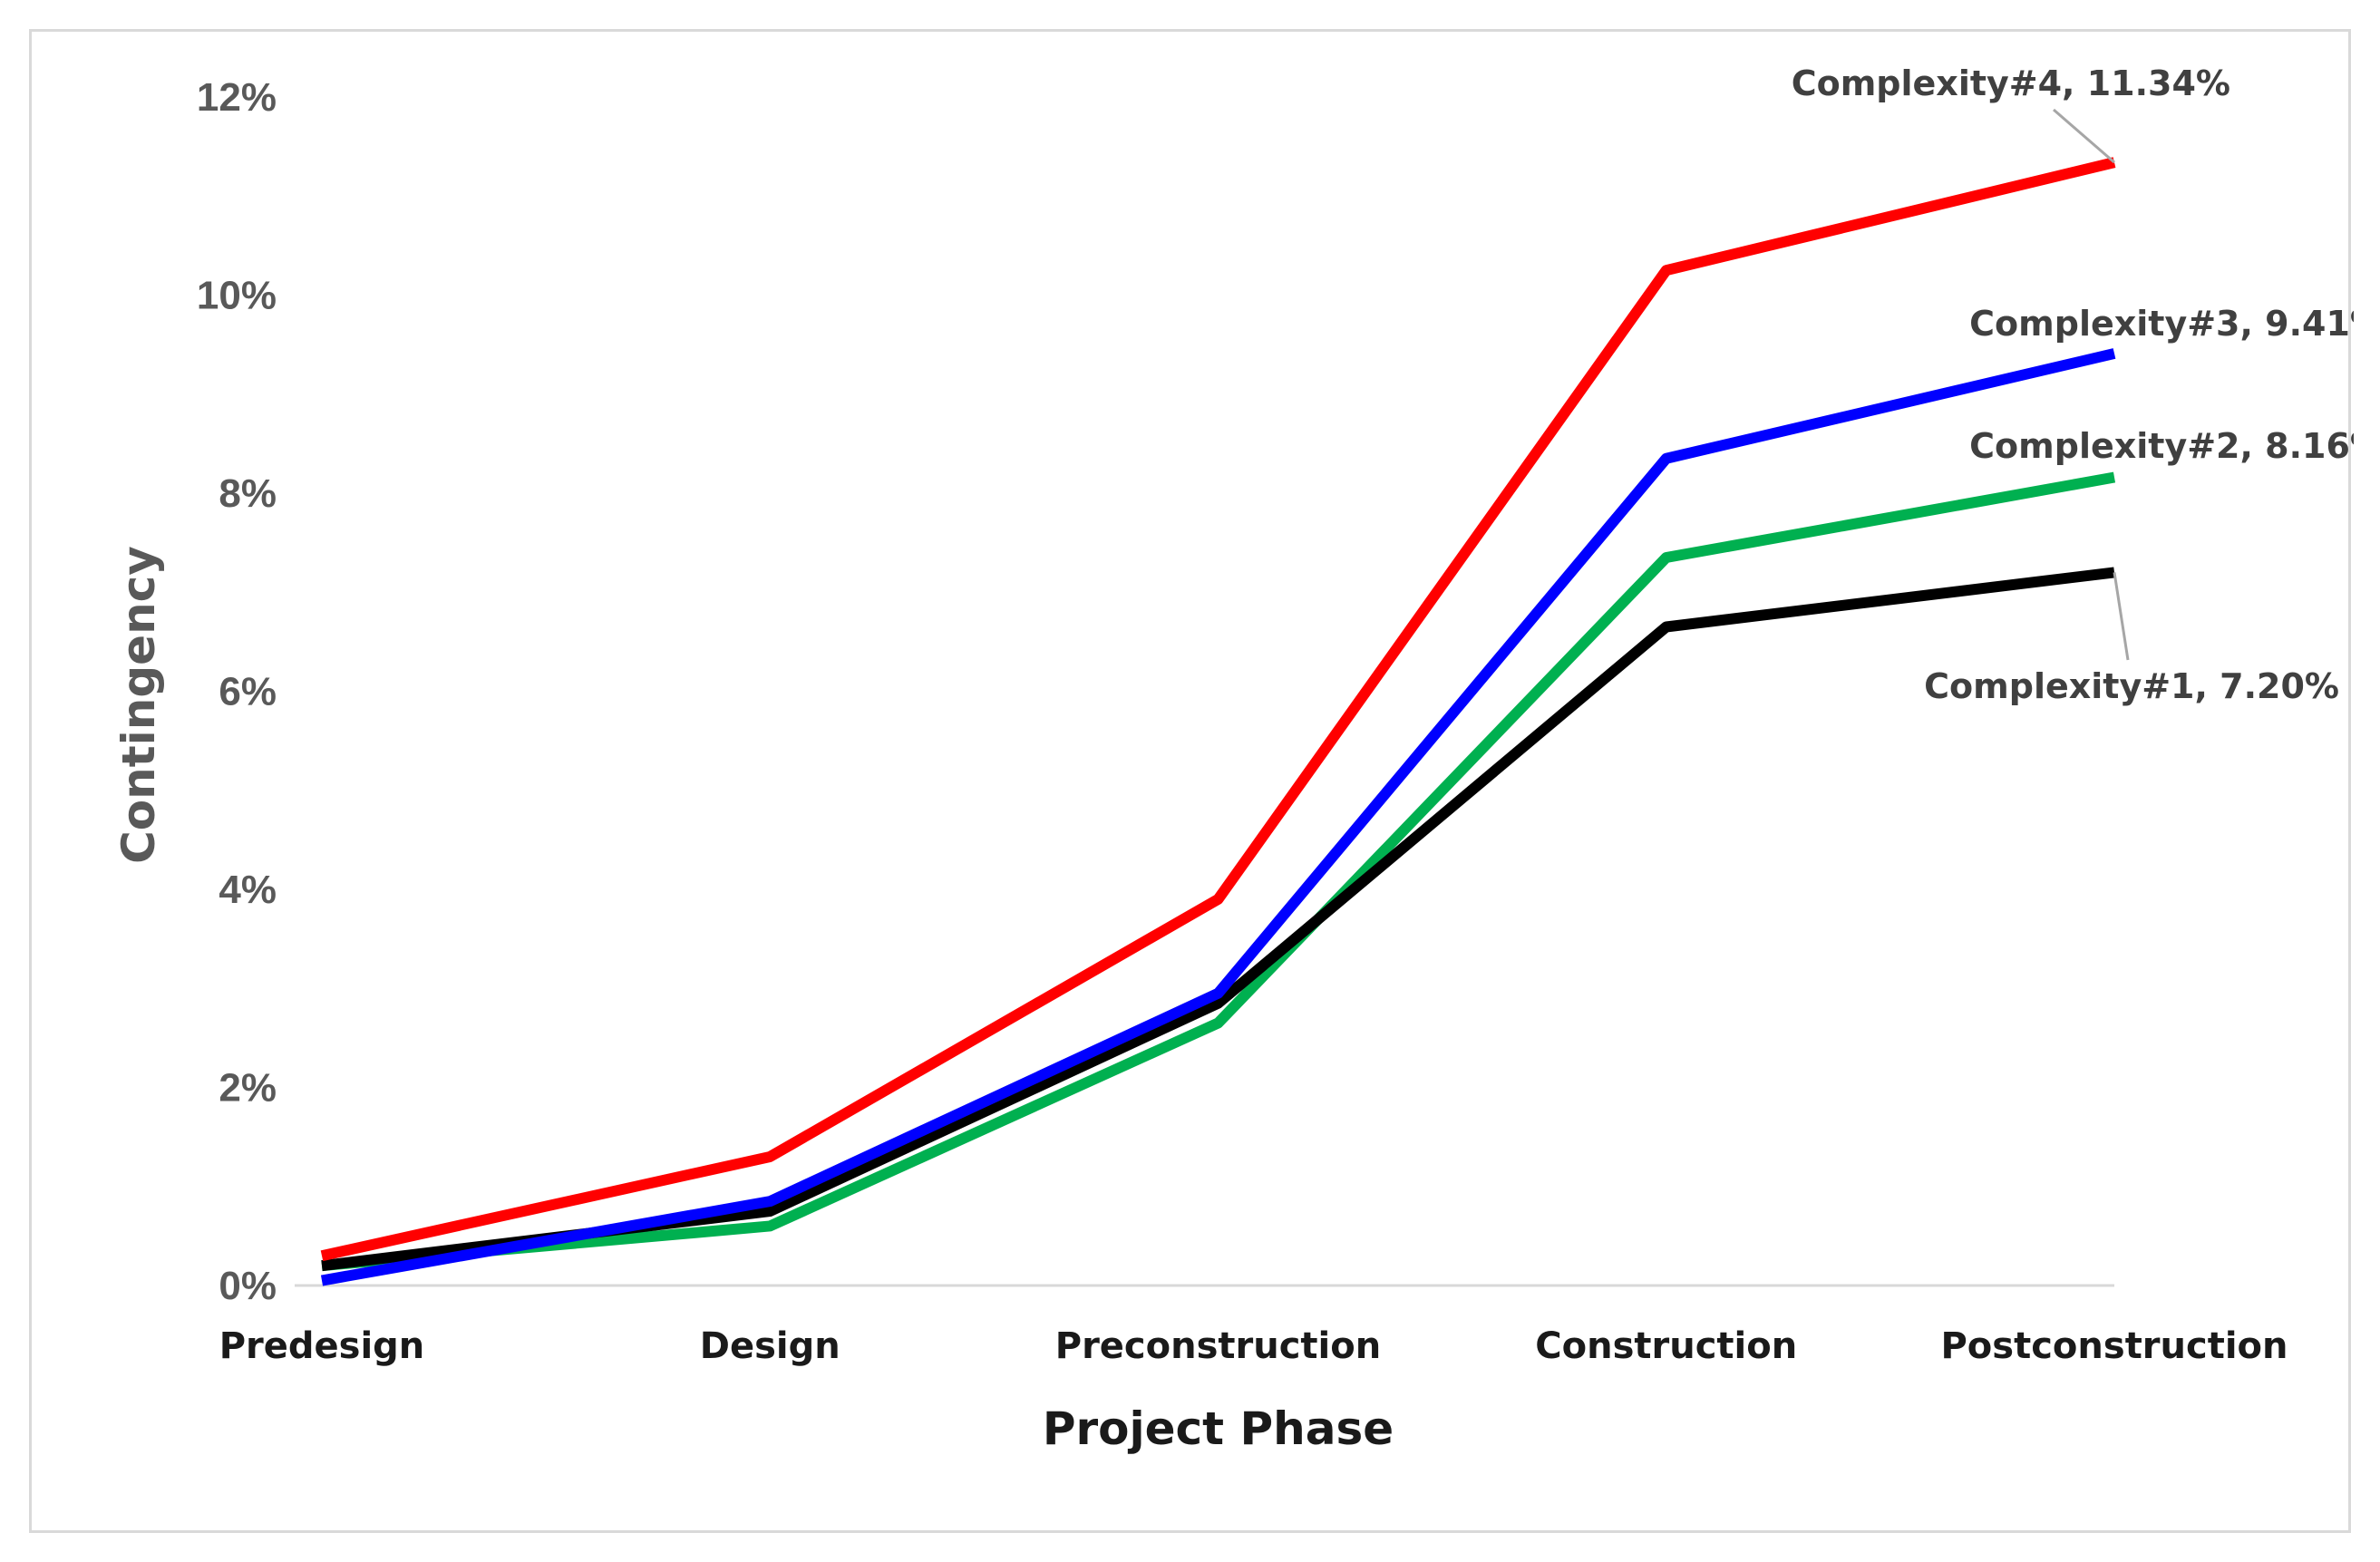 This screenshot has width=2380, height=1562. I want to click on data-label-complexity2: Complexity#2, 8.16%, so click(2161, 446).